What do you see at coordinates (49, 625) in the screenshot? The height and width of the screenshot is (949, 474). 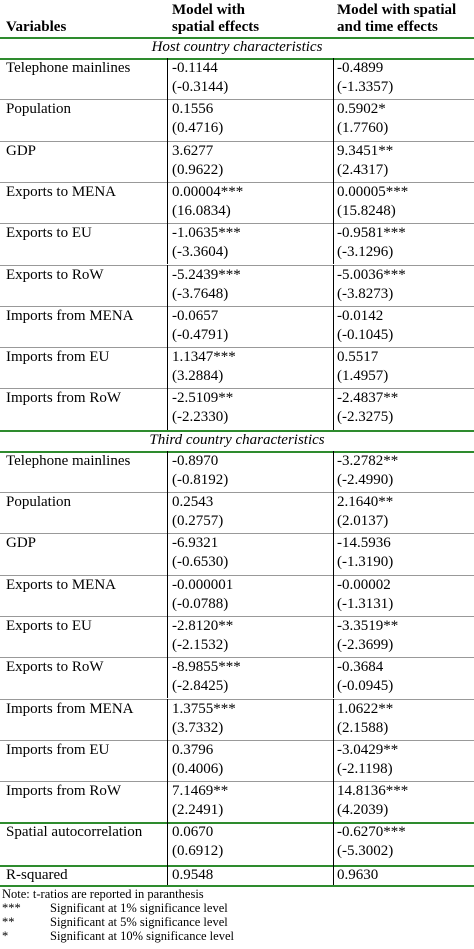 I see `row-label: Exports to EU` at bounding box center [49, 625].